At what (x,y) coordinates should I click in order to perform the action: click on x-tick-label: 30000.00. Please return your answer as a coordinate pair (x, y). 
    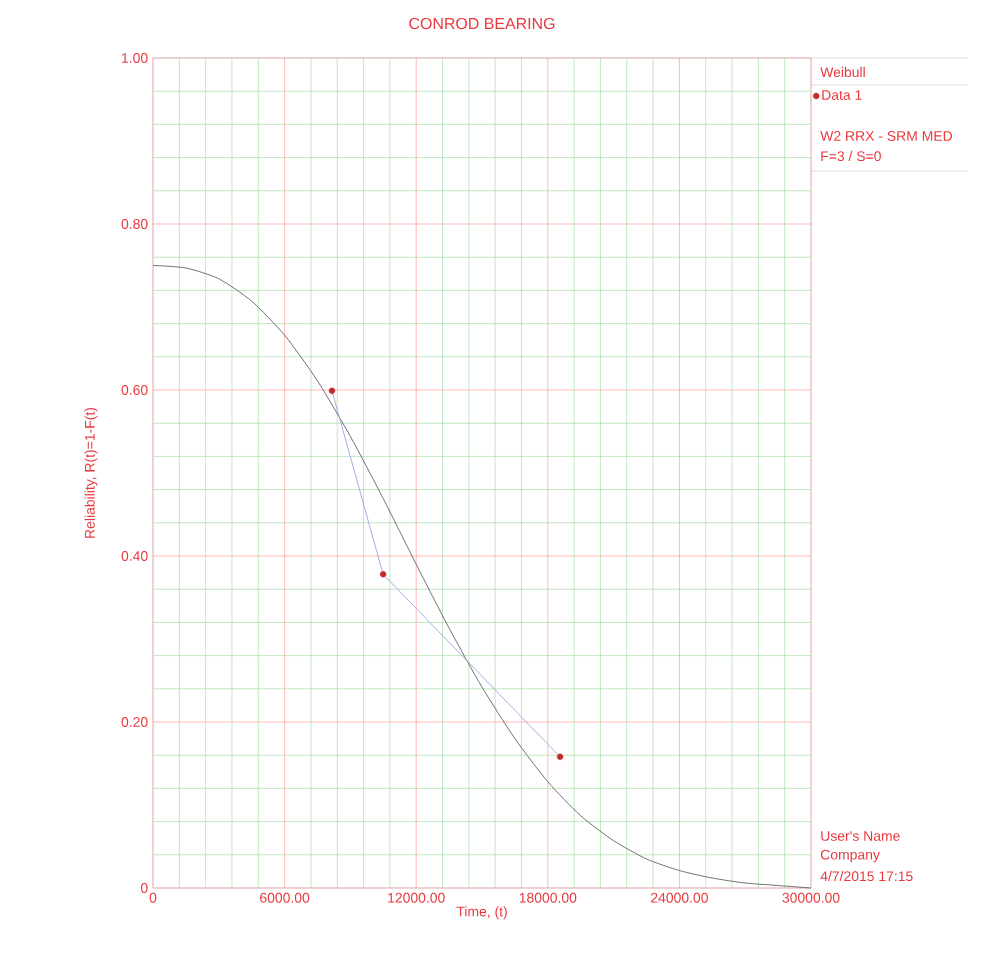
    Looking at the image, I should click on (811, 897).